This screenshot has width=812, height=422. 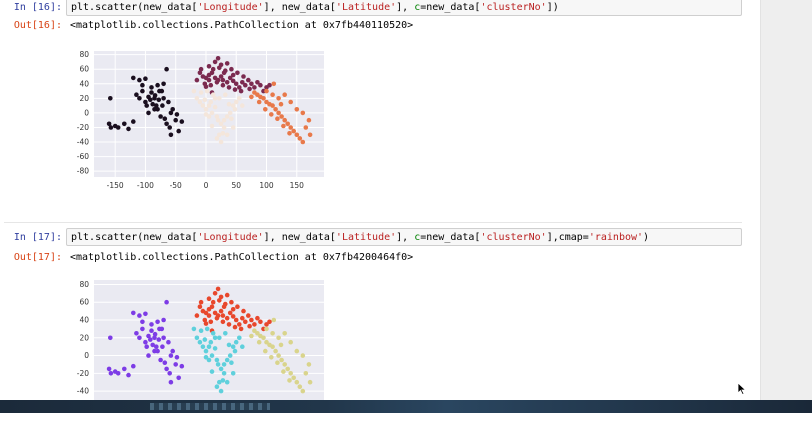 What do you see at coordinates (84, 337) in the screenshot?
I see `y-tick-label: 20` at bounding box center [84, 337].